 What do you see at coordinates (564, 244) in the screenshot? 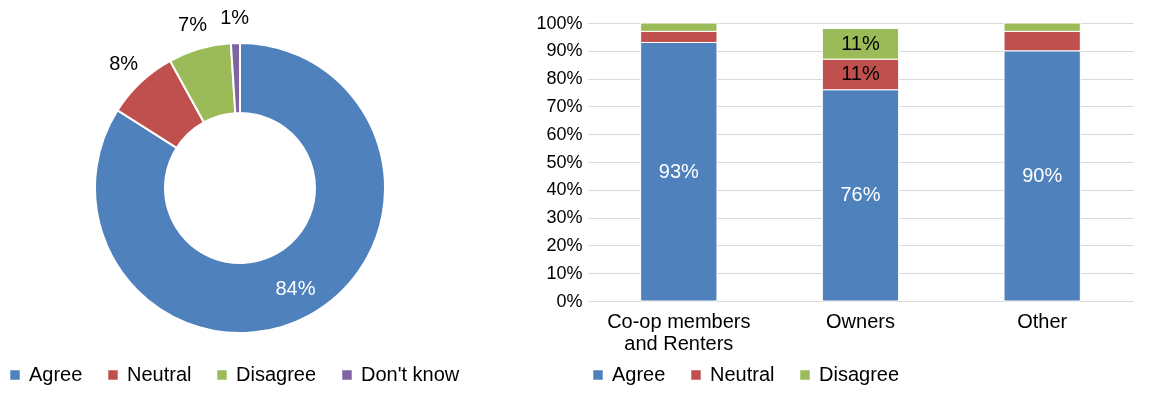
I see `y-tick-label: 20%` at bounding box center [564, 244].